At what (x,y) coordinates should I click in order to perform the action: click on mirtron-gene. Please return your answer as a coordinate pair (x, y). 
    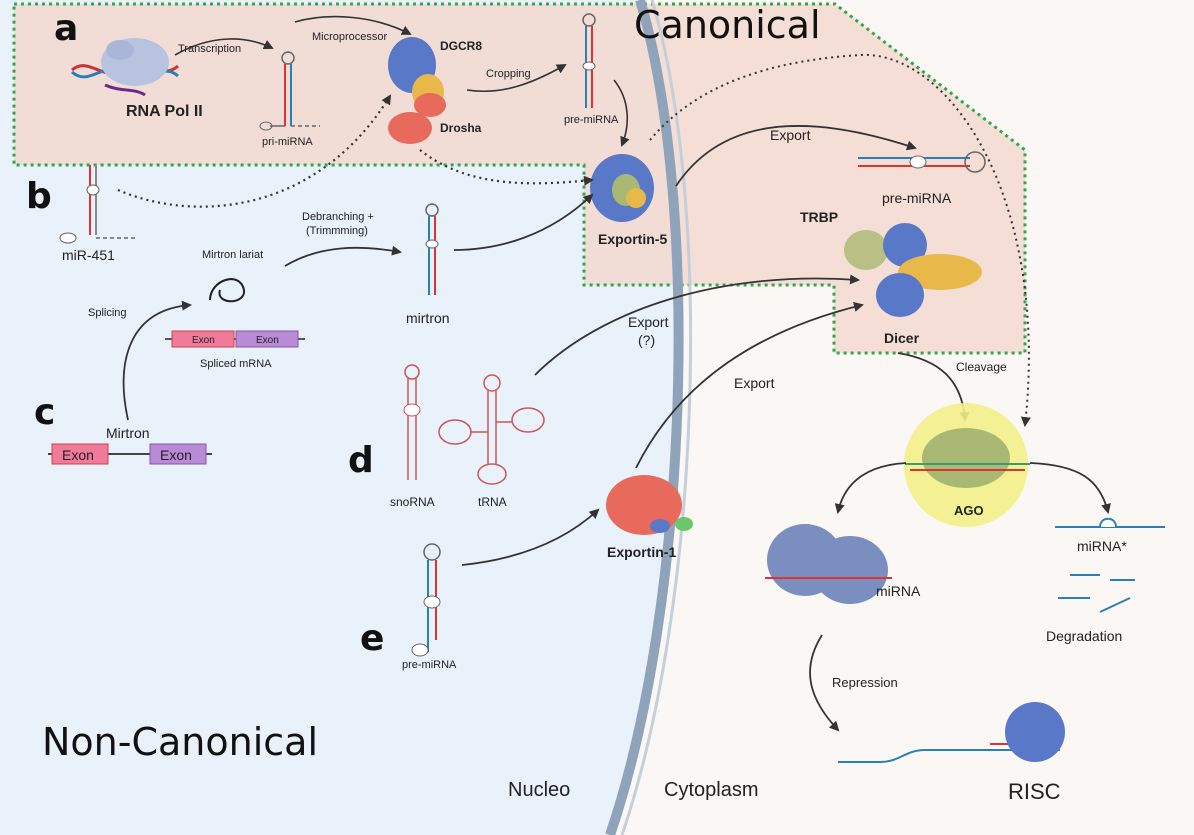
    Looking at the image, I should click on (130, 454).